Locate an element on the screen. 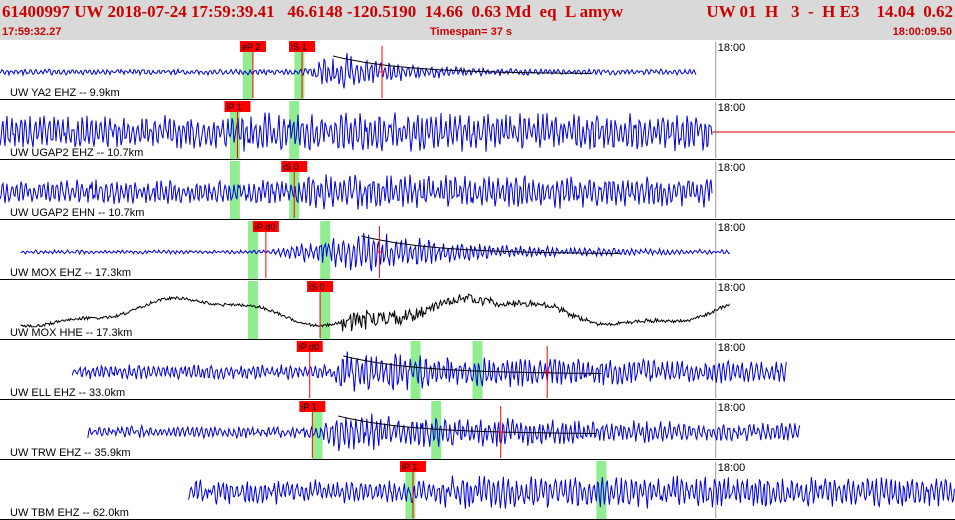 This screenshot has width=955, height=520. trace-row: 18:00 iP d0 UW MOX EHZ -- 17.3km is located at coordinates (477, 250).